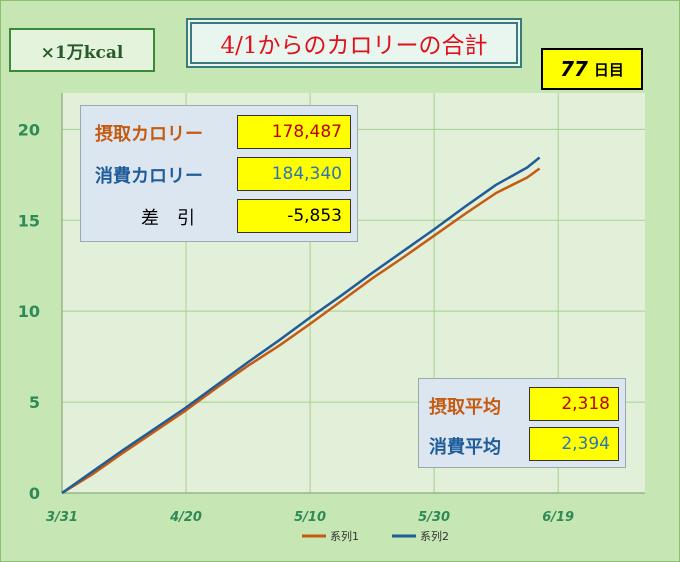  I want to click on y-axis-tick-labels: 0 5 10 15 20, so click(29, 311).